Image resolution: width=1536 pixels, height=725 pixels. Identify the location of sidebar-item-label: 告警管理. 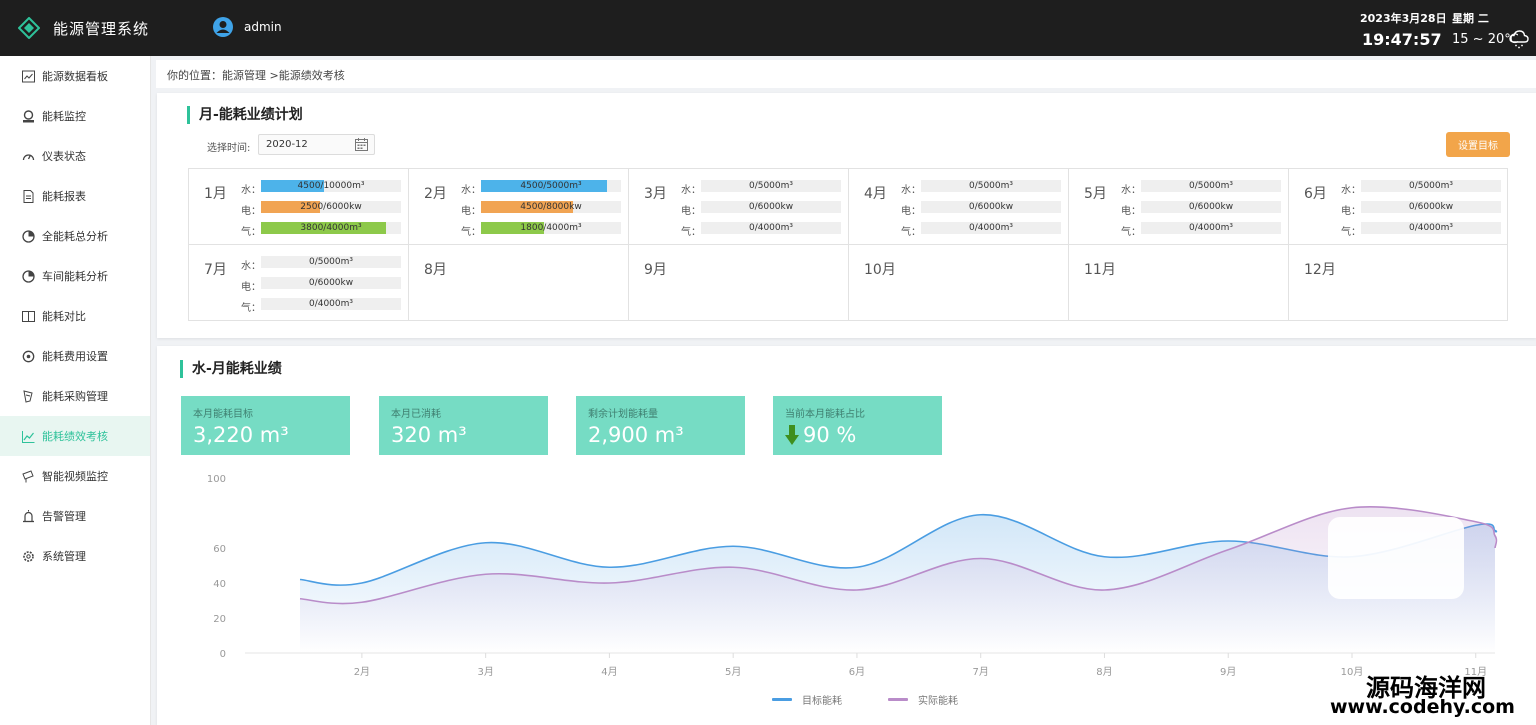
(64, 516).